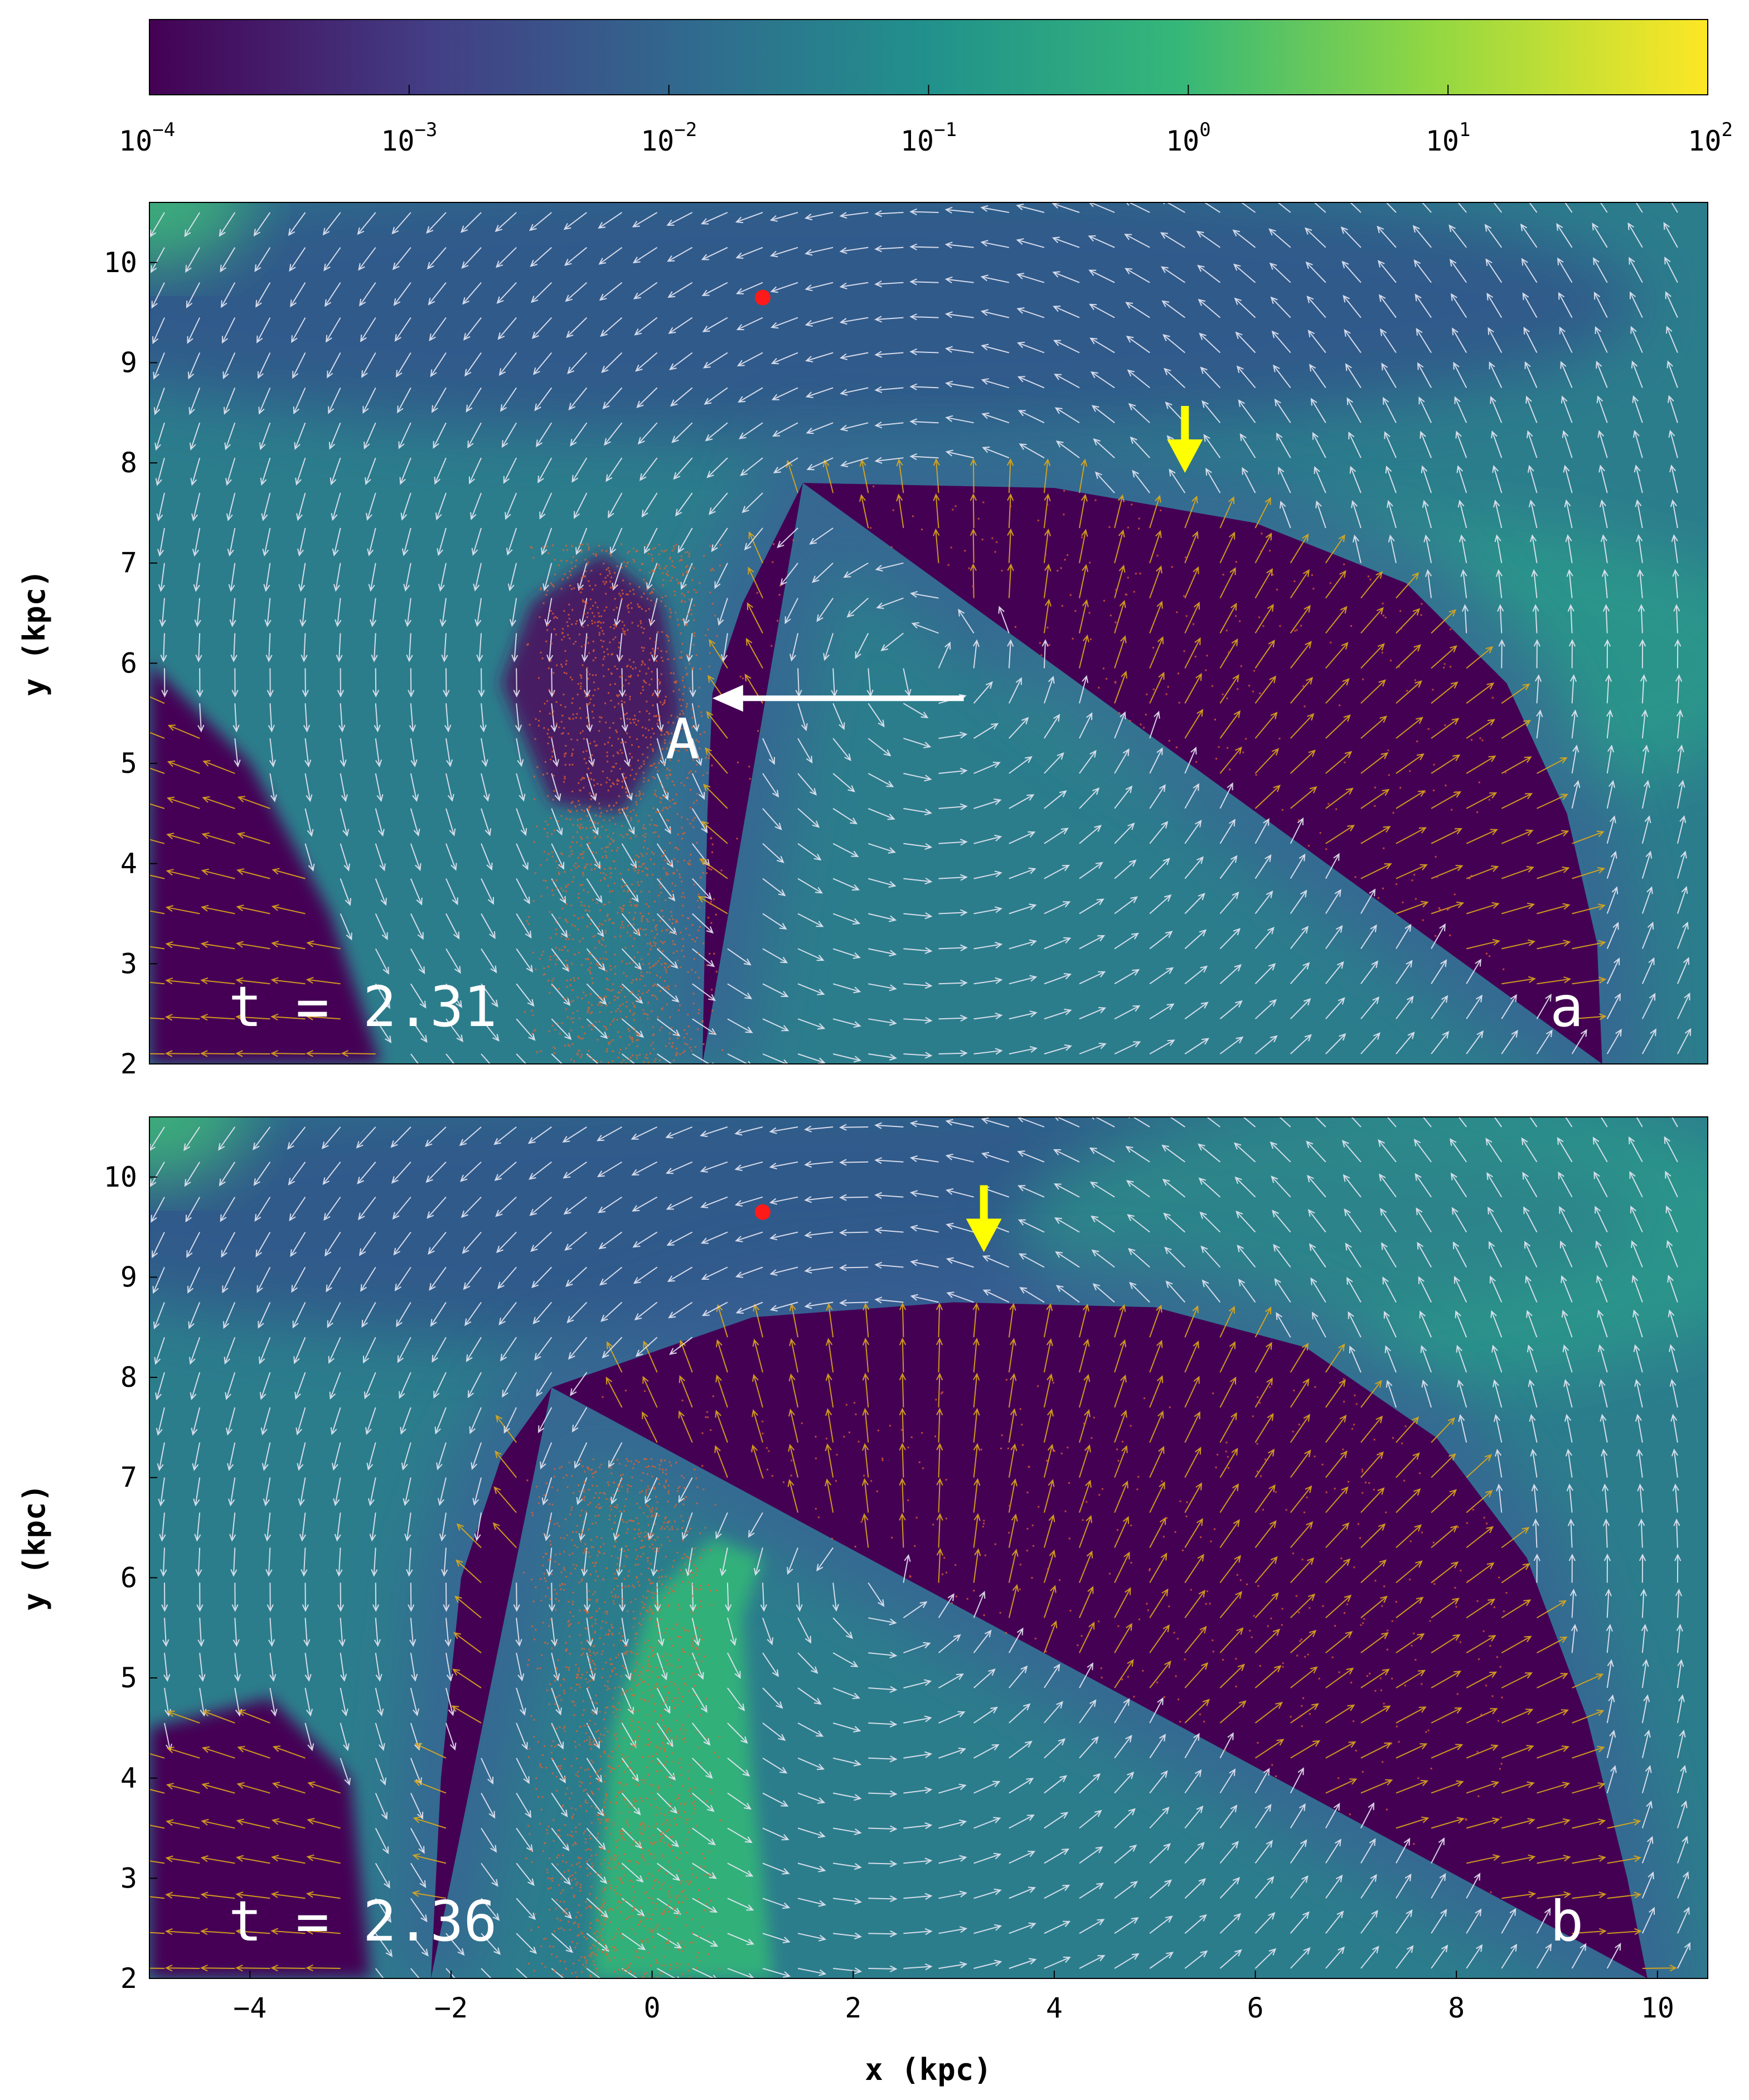 The image size is (1749, 2100). I want to click on panel-a-letter: a, so click(1566, 1006).